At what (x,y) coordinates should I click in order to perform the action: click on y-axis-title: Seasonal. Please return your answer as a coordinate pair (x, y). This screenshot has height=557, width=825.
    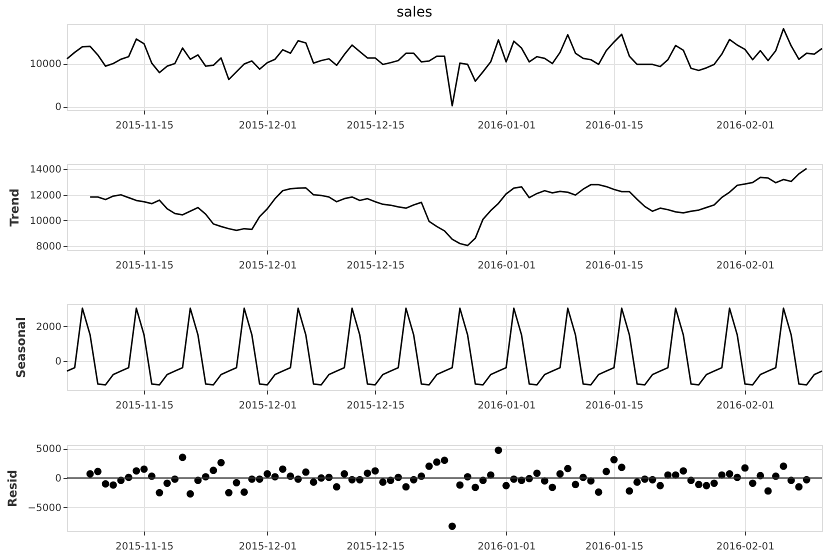
    Looking at the image, I should click on (21, 347).